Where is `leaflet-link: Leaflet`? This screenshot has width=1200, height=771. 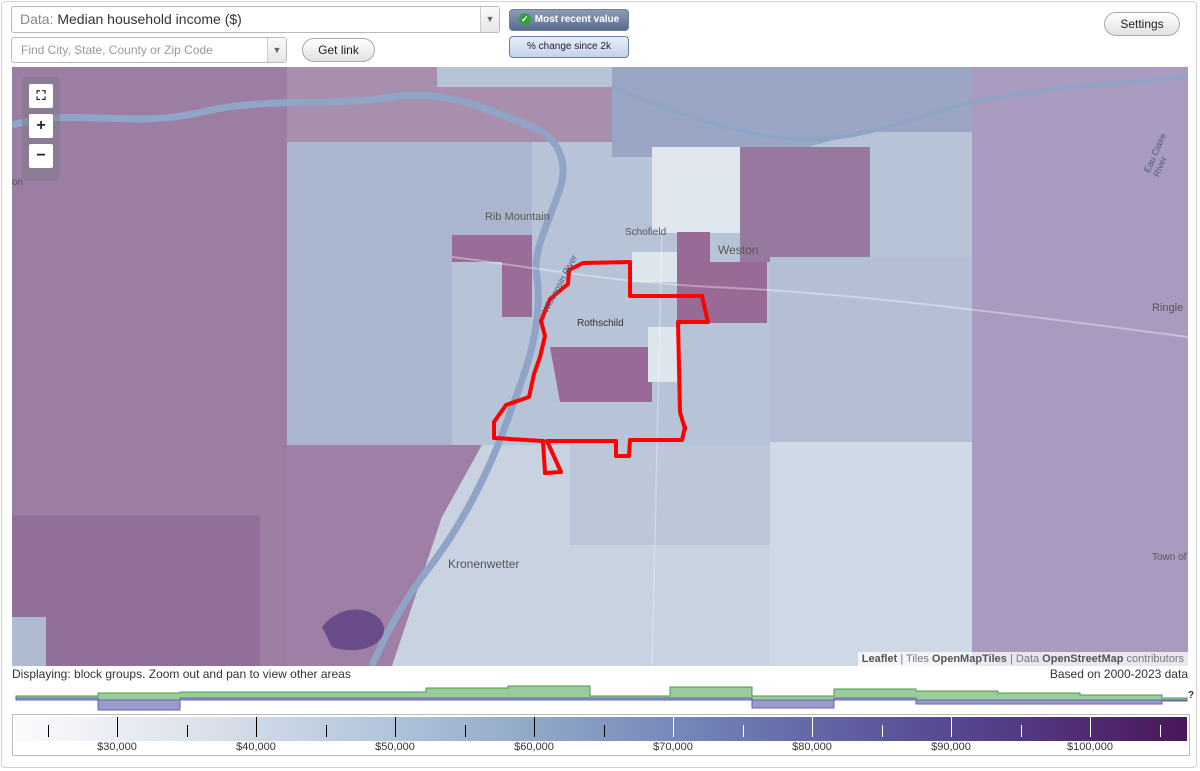 leaflet-link: Leaflet is located at coordinates (879, 659).